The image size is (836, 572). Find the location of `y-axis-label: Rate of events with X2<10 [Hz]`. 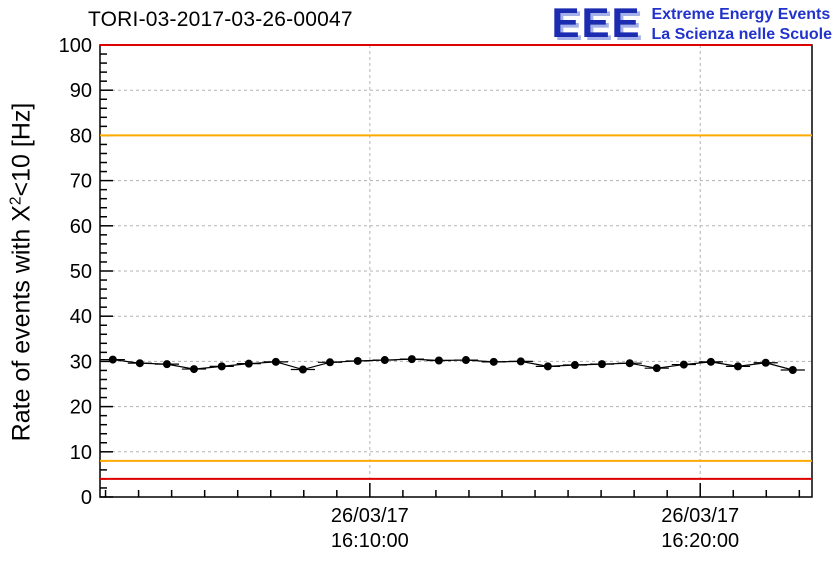

y-axis-label: Rate of events with X2<10 [Hz] is located at coordinates (21, 272).